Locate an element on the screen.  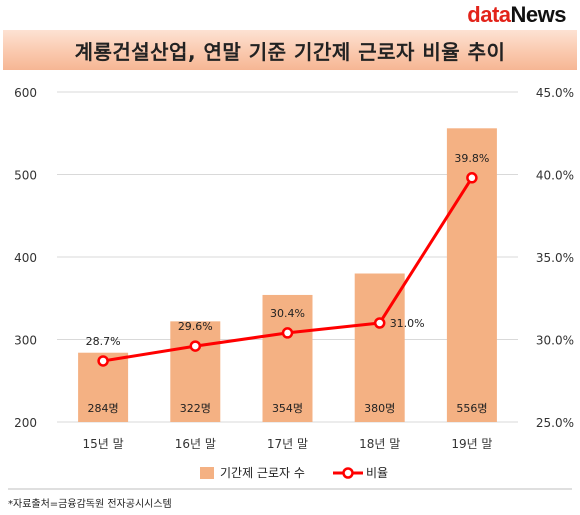
y-left-tick-label: 600 is located at coordinates (25, 93).